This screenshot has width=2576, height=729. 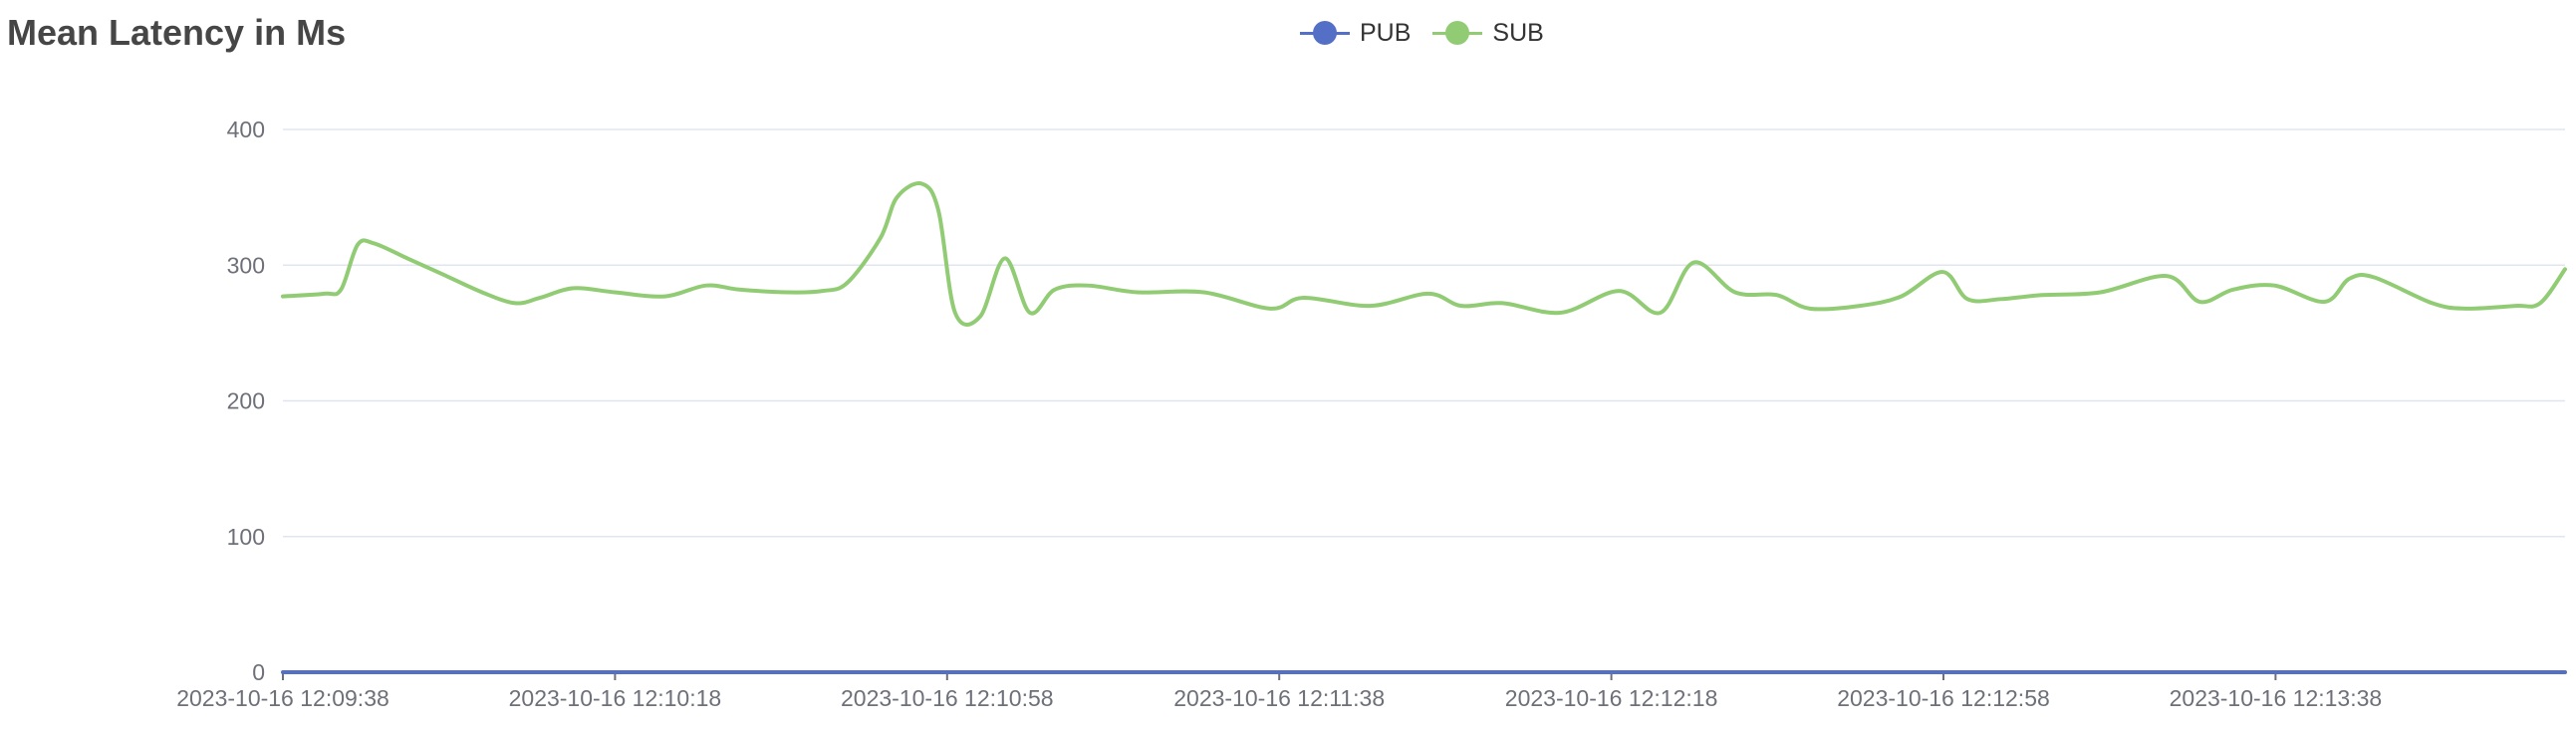 I want to click on legend-dot-sub, so click(x=1457, y=33).